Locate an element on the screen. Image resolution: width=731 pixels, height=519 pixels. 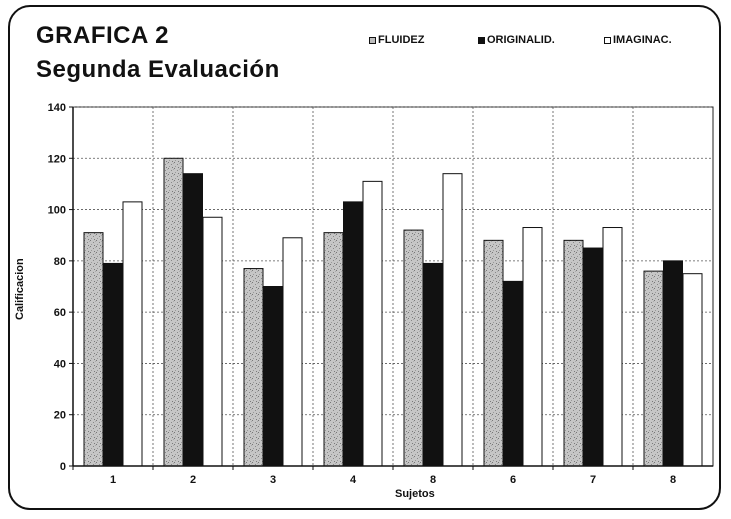
y-tick-label: 60 is located at coordinates (60, 313).